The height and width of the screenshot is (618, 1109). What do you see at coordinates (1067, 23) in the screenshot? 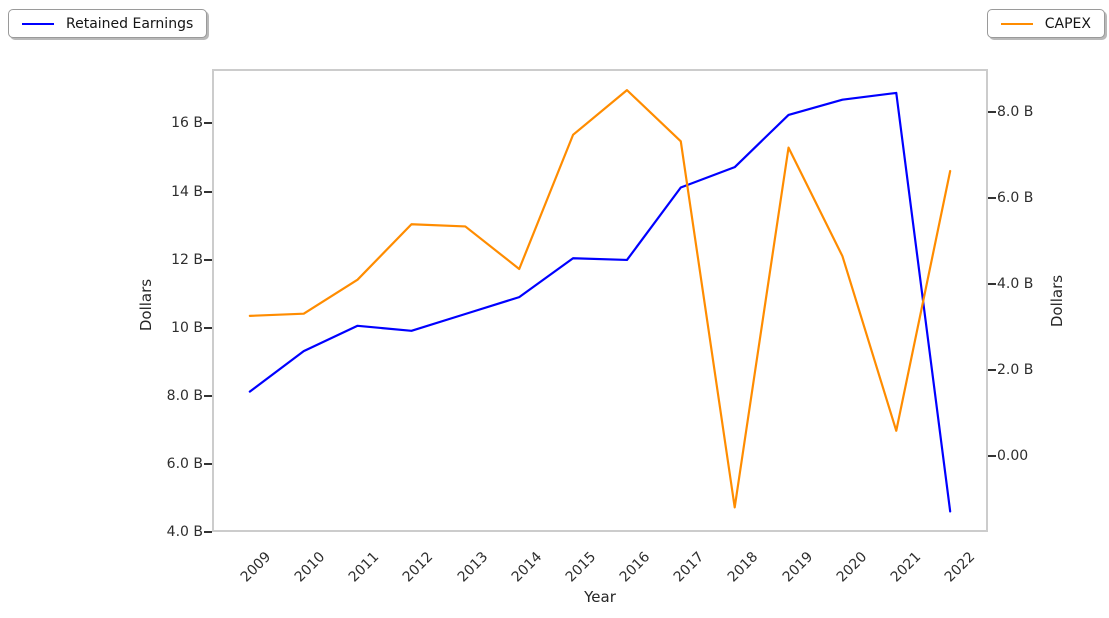
I see `legend-label-capex: CAPEX` at bounding box center [1067, 23].